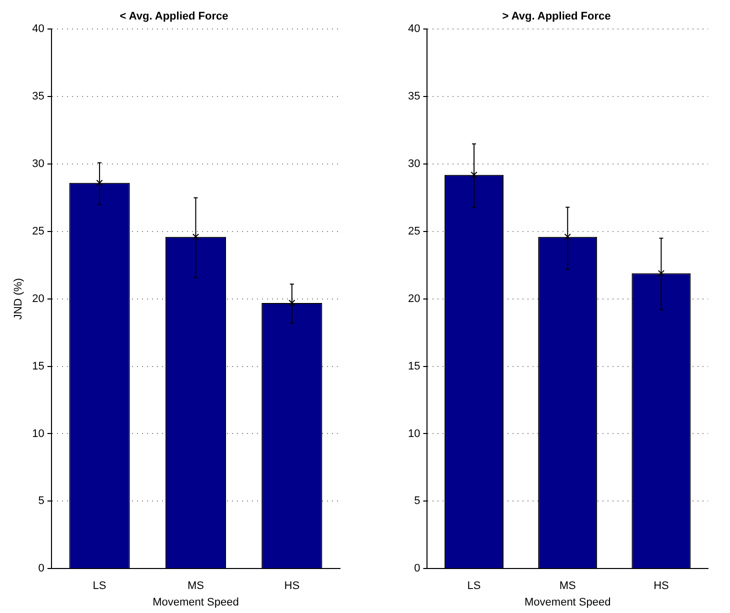 This screenshot has height=613, width=730. I want to click on chart-title: > Avg. Applied Force, so click(556, 16).